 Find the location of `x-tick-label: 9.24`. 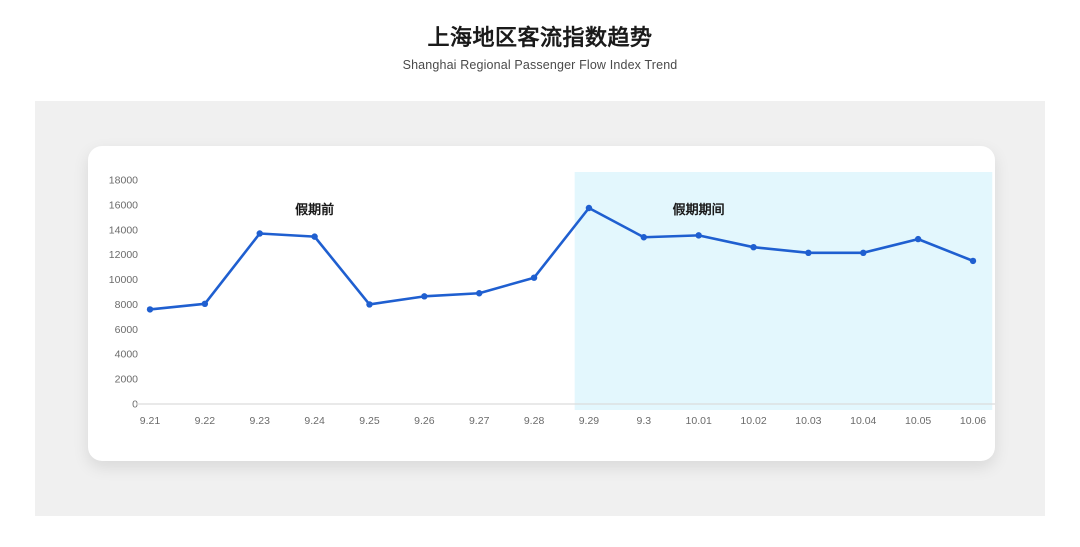

x-tick-label: 9.24 is located at coordinates (314, 421).